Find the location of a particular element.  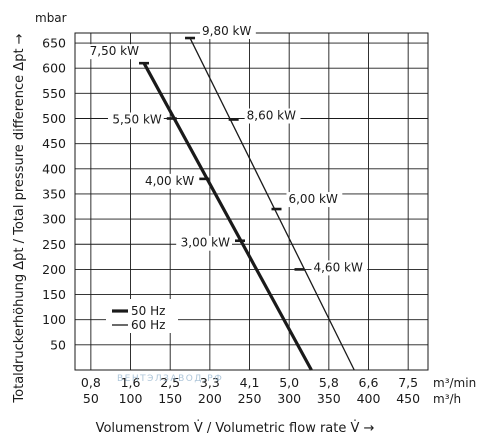

y-tick-label: 50 is located at coordinates (58, 344).